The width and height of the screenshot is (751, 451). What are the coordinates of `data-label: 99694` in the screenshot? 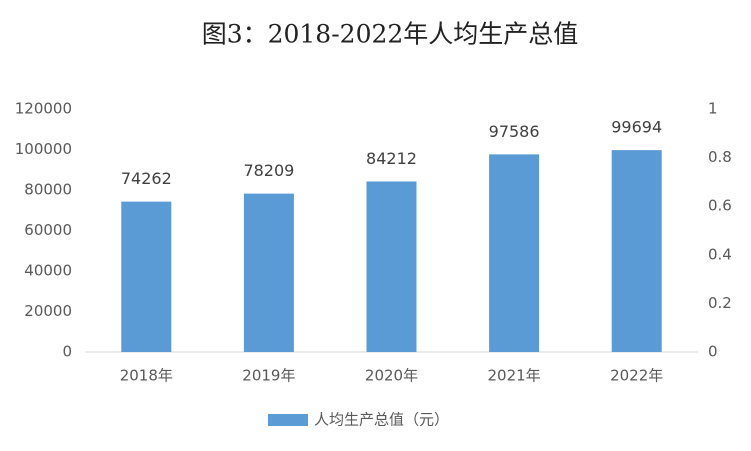 It's located at (636, 127).